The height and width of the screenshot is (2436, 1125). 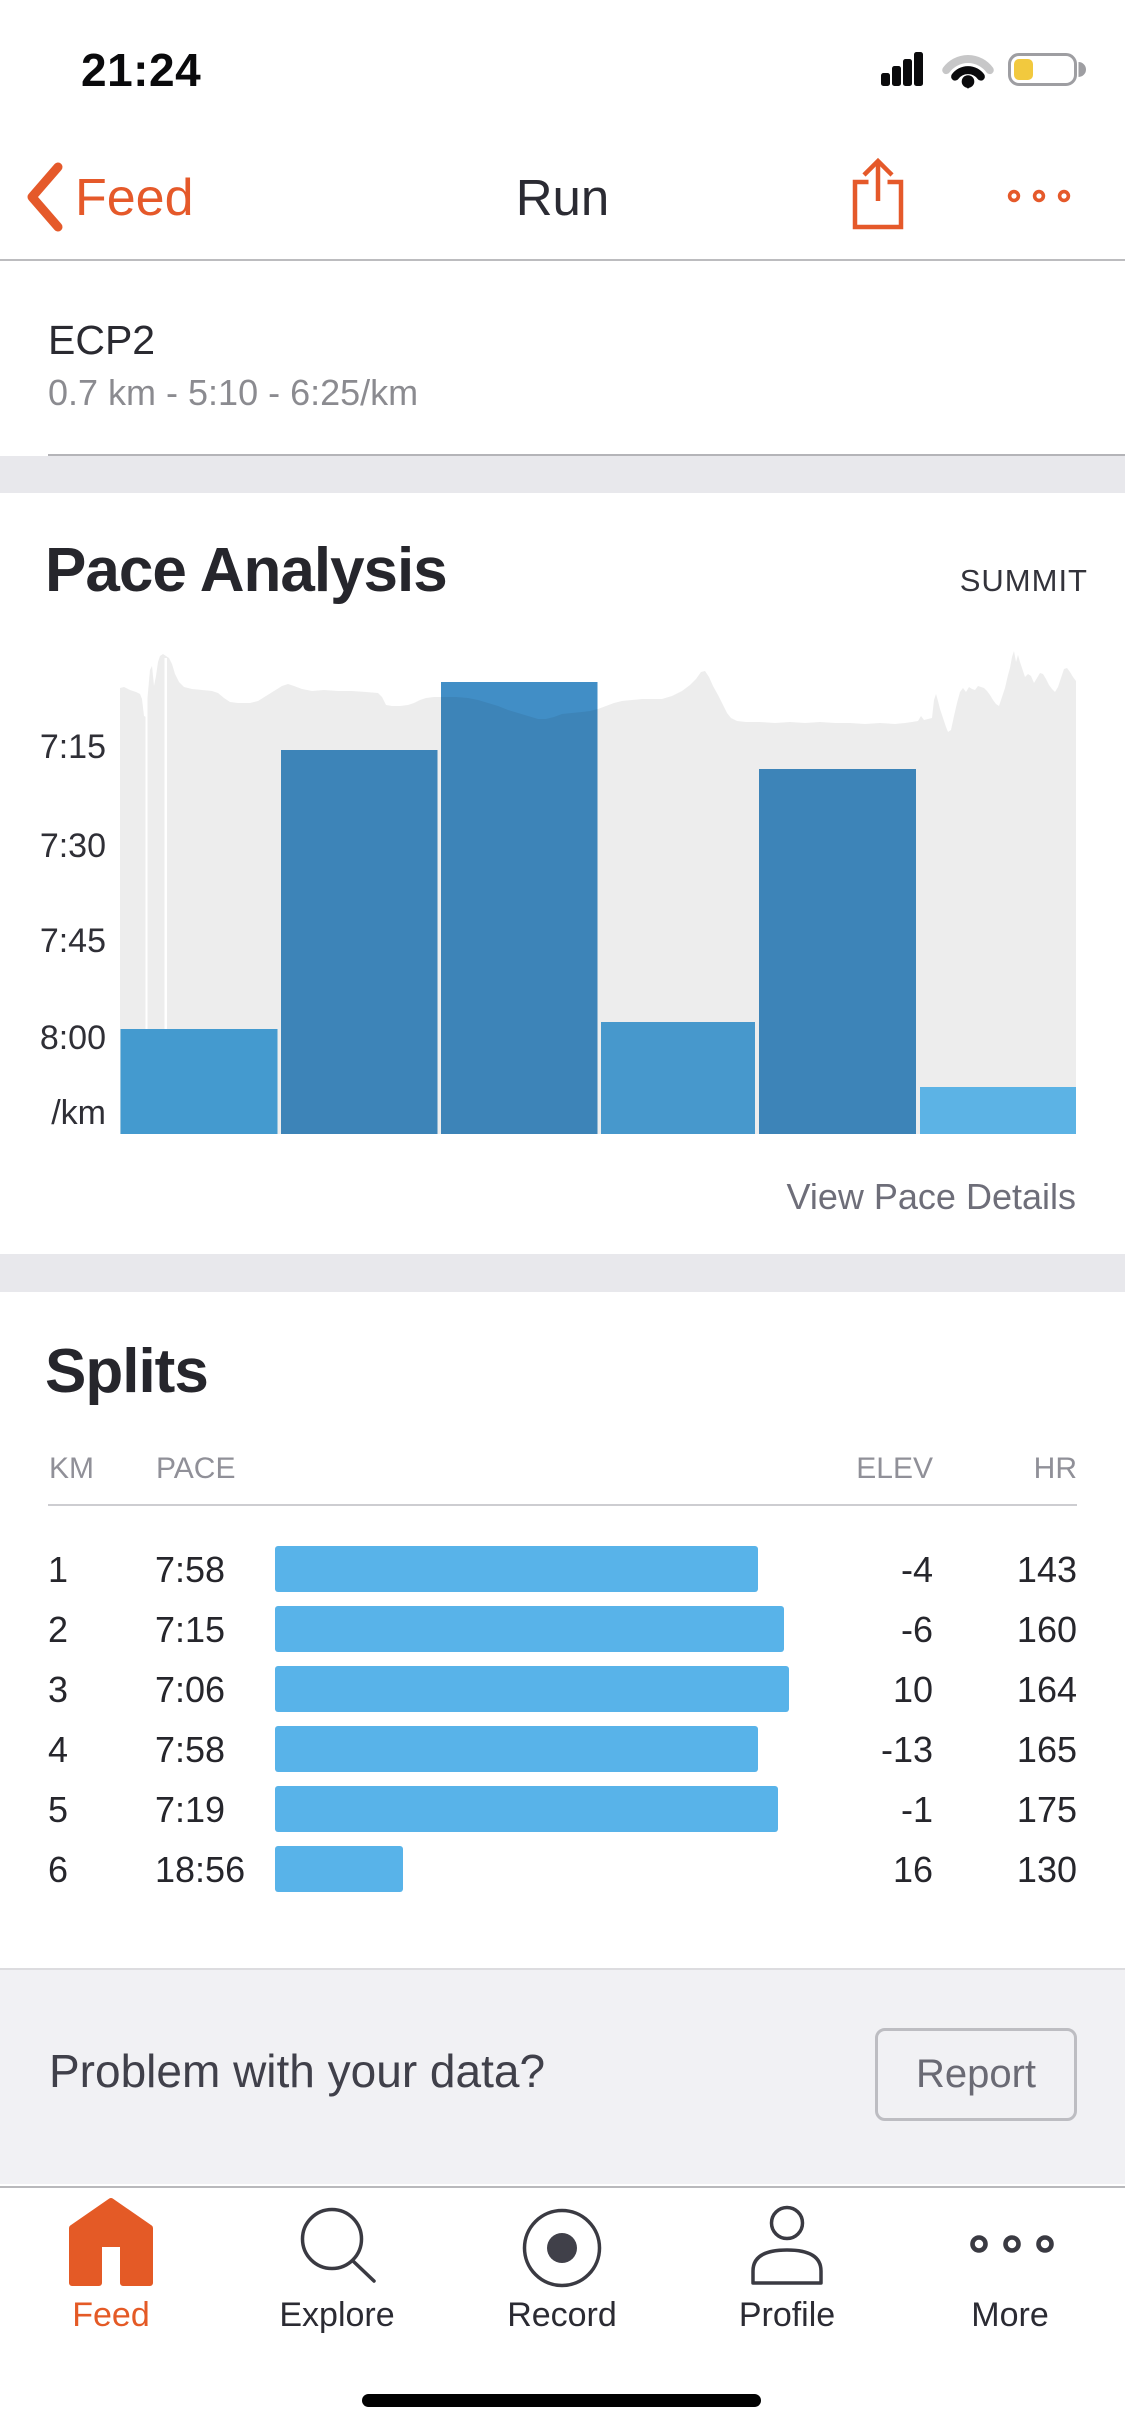 What do you see at coordinates (73, 747) in the screenshot?
I see `svg-text: 7:15` at bounding box center [73, 747].